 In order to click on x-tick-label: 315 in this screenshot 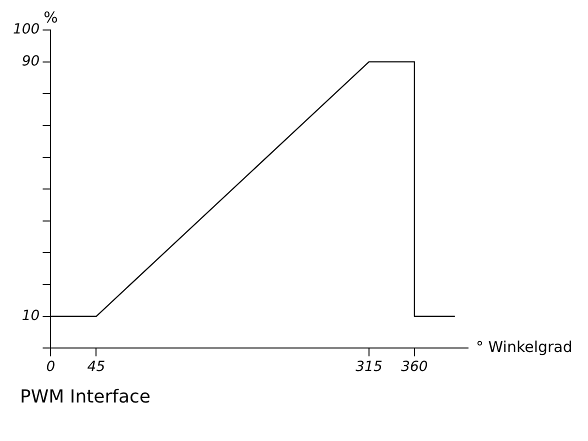, I will do `click(369, 367)`.